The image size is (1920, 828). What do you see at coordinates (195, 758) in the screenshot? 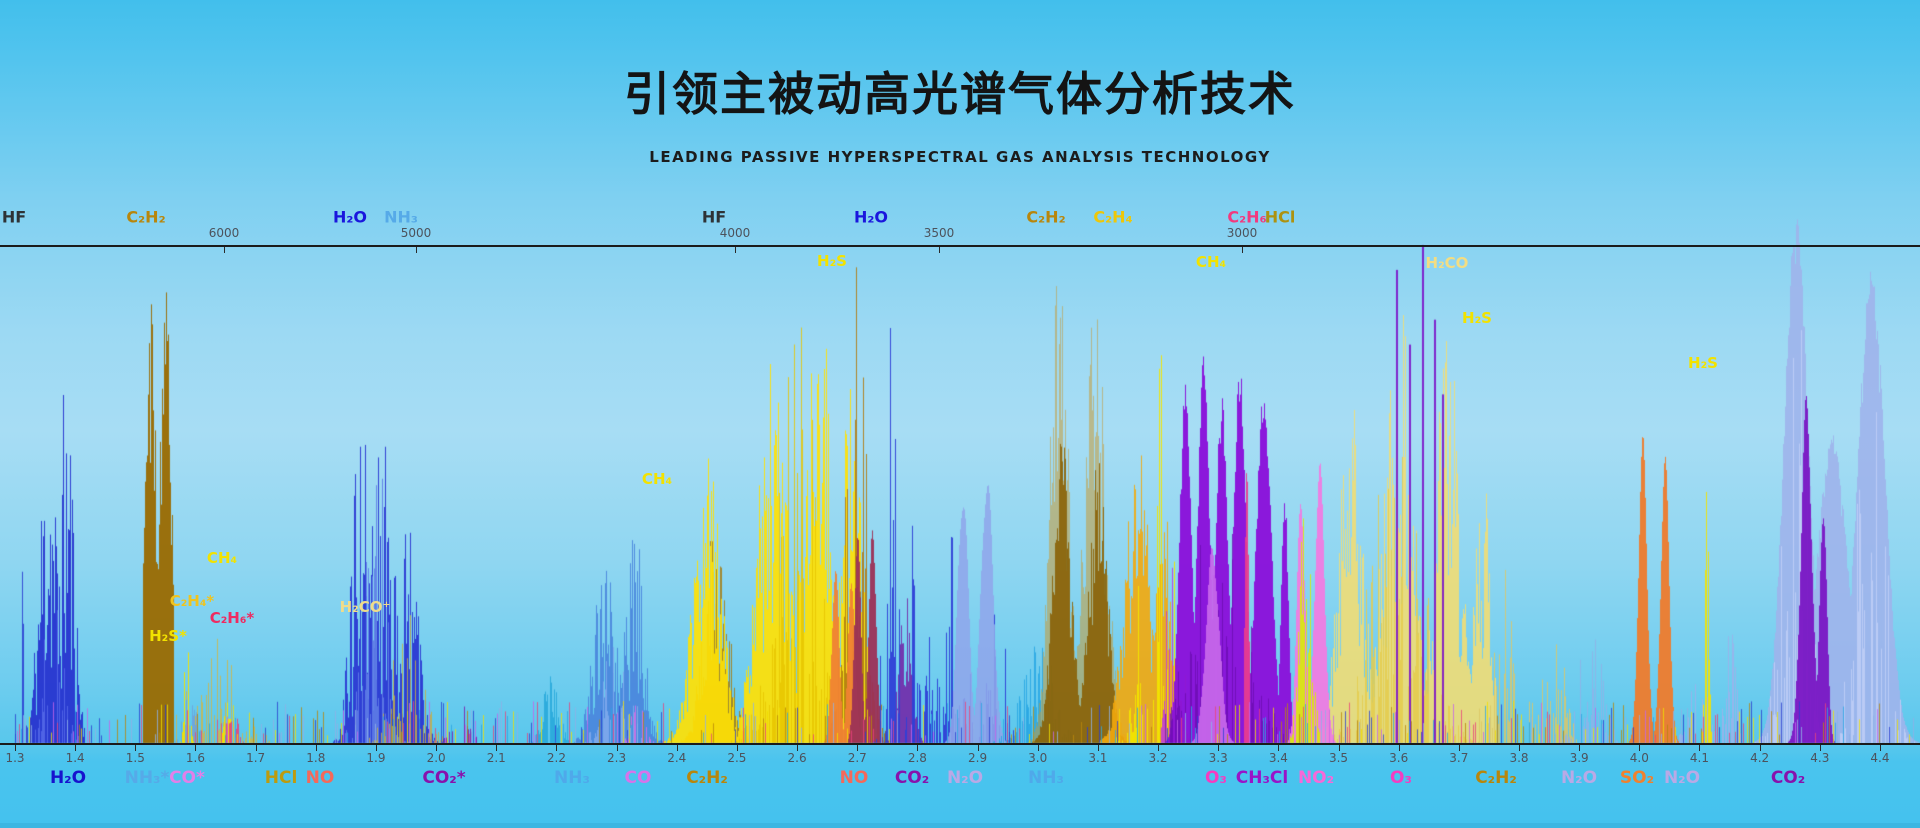
I see `bottom-tick-label: 1.6` at bounding box center [195, 758].